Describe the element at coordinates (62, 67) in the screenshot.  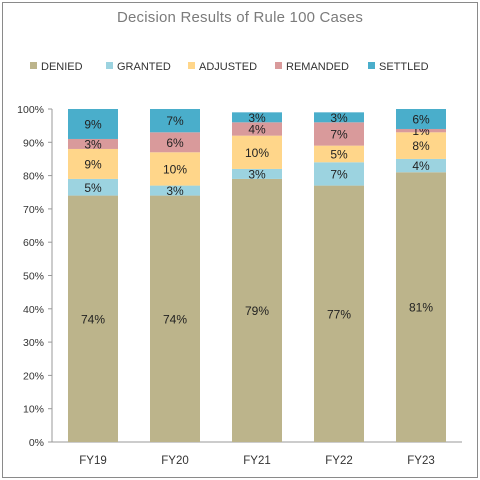
I see `legend-label: DENIED` at that location.